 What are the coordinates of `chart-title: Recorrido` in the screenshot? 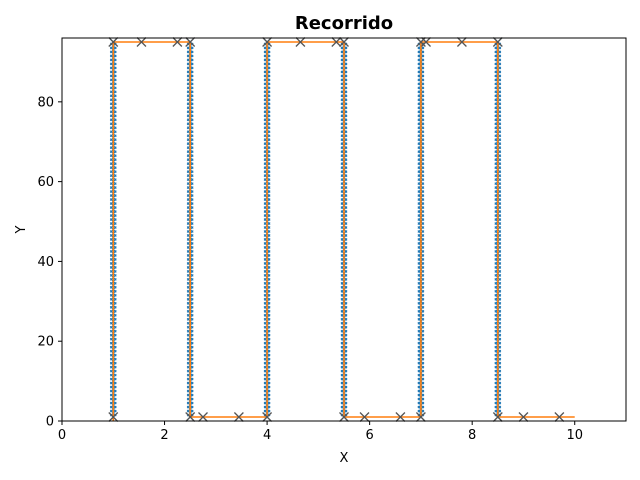 It's located at (344, 23).